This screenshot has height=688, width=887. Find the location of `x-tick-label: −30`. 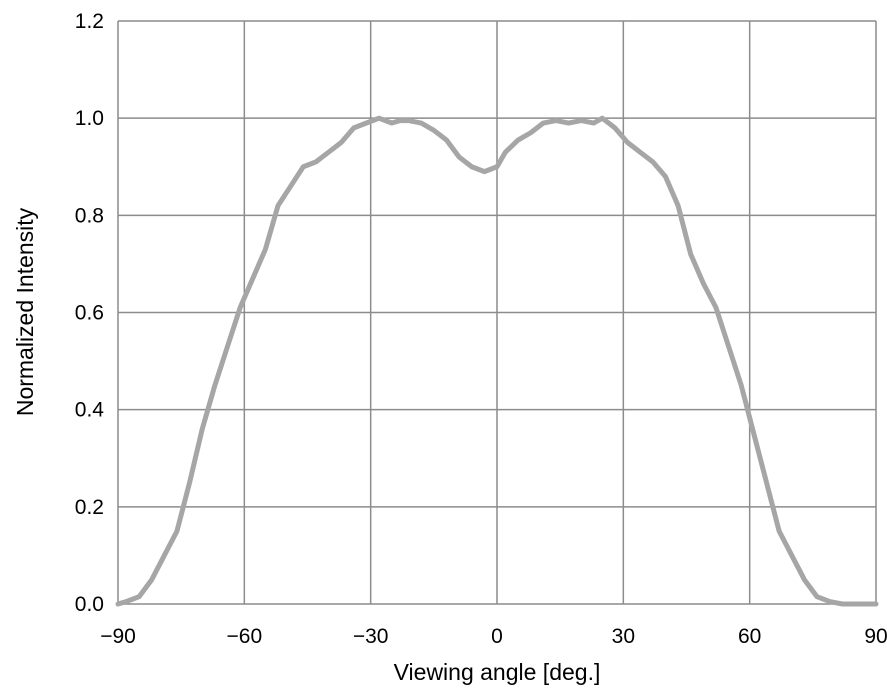

x-tick-label: −30 is located at coordinates (371, 636).